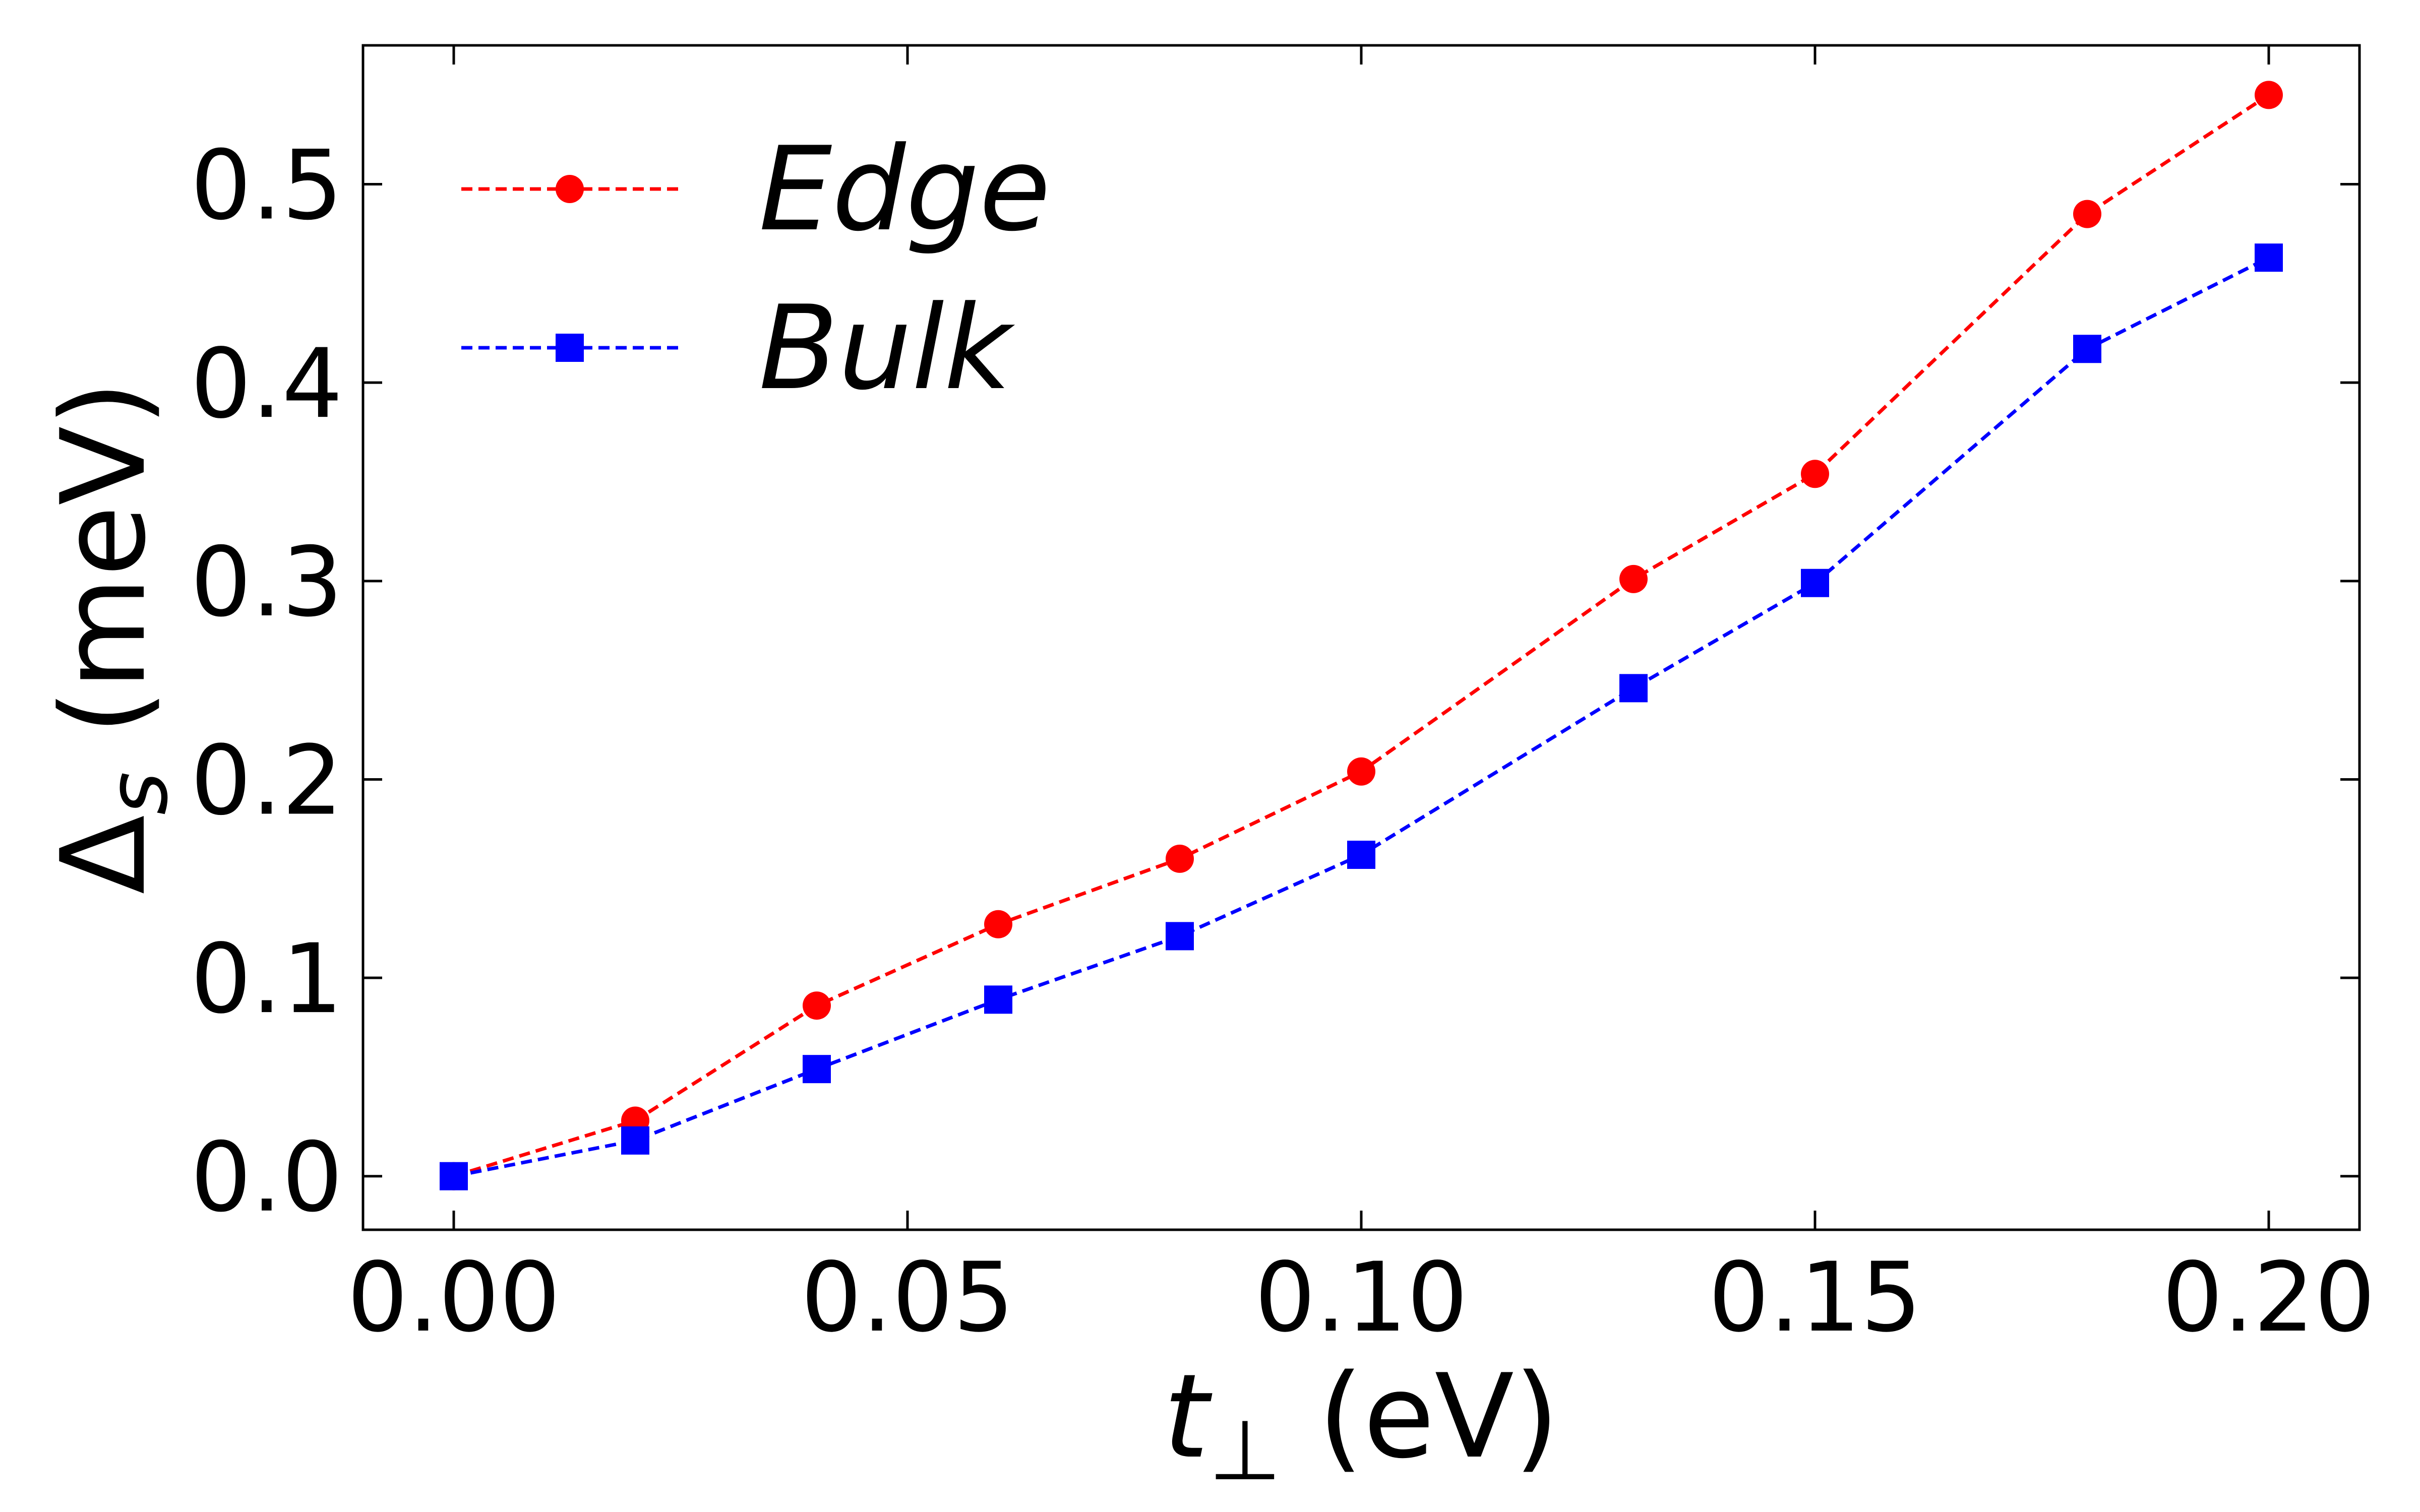  Describe the element at coordinates (453, 1297) in the screenshot. I see `x-tick-label: 0.00` at that location.